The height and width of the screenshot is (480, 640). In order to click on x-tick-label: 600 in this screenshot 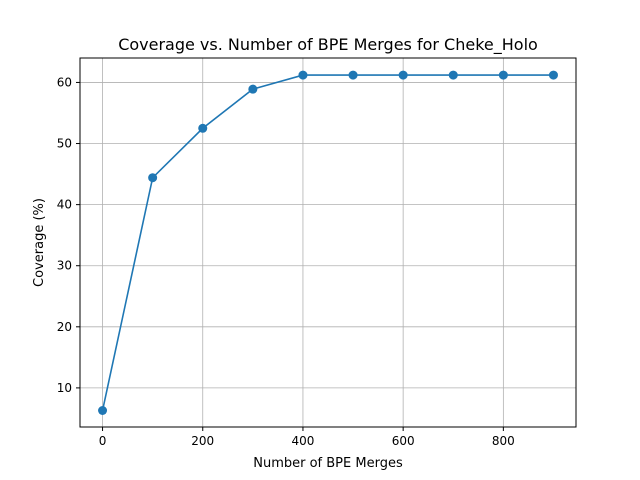, I will do `click(403, 441)`.